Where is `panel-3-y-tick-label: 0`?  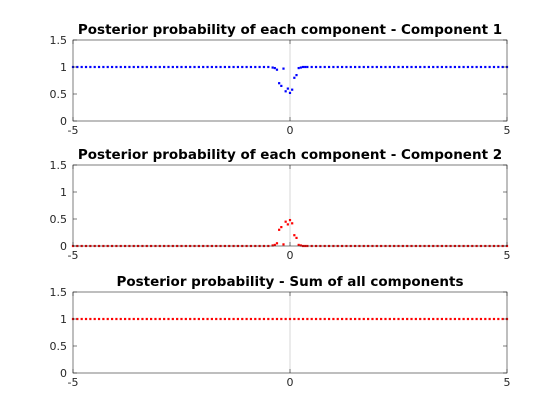
panel-3-y-tick-label: 0 is located at coordinates (63, 373).